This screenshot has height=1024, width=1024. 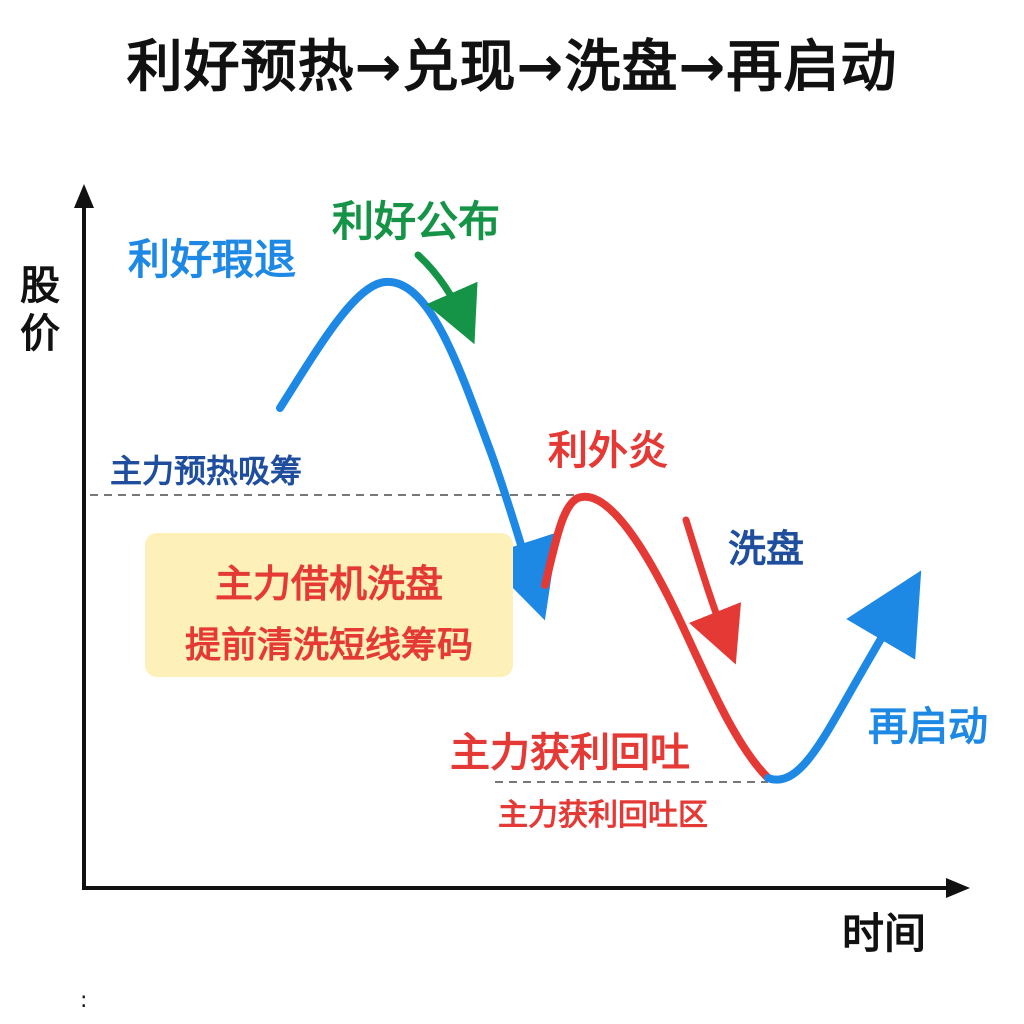 What do you see at coordinates (328, 584) in the screenshot?
I see `callout-line-1: 主力借机洗盘` at bounding box center [328, 584].